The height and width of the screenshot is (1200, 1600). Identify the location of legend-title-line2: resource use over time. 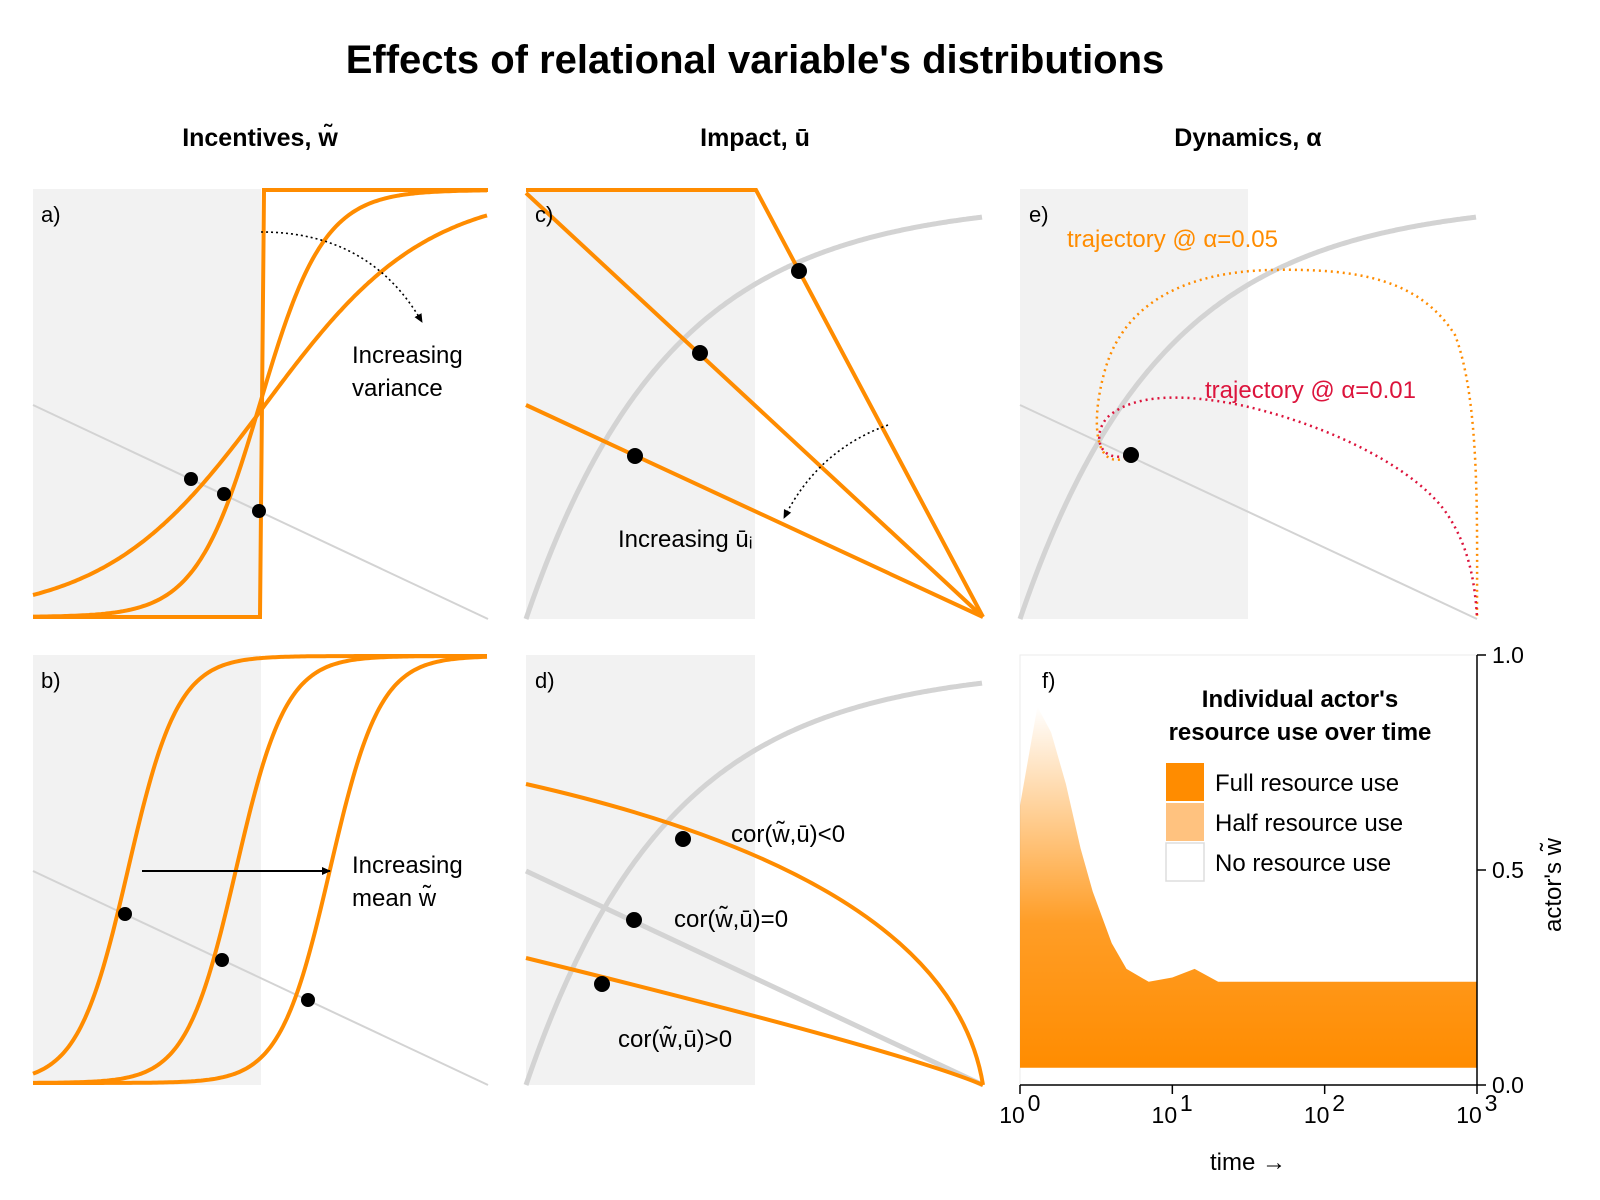
(1300, 732).